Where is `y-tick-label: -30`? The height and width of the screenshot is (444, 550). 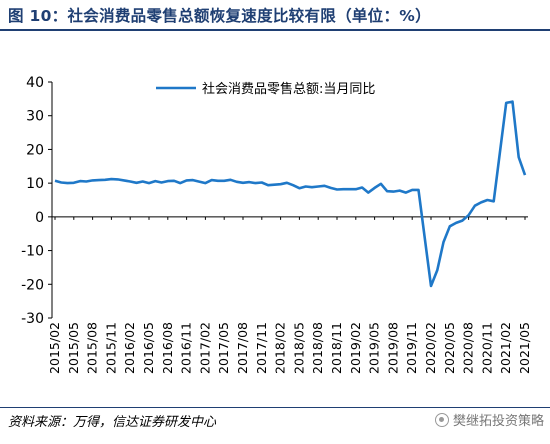 y-tick-label: -30 is located at coordinates (32, 319).